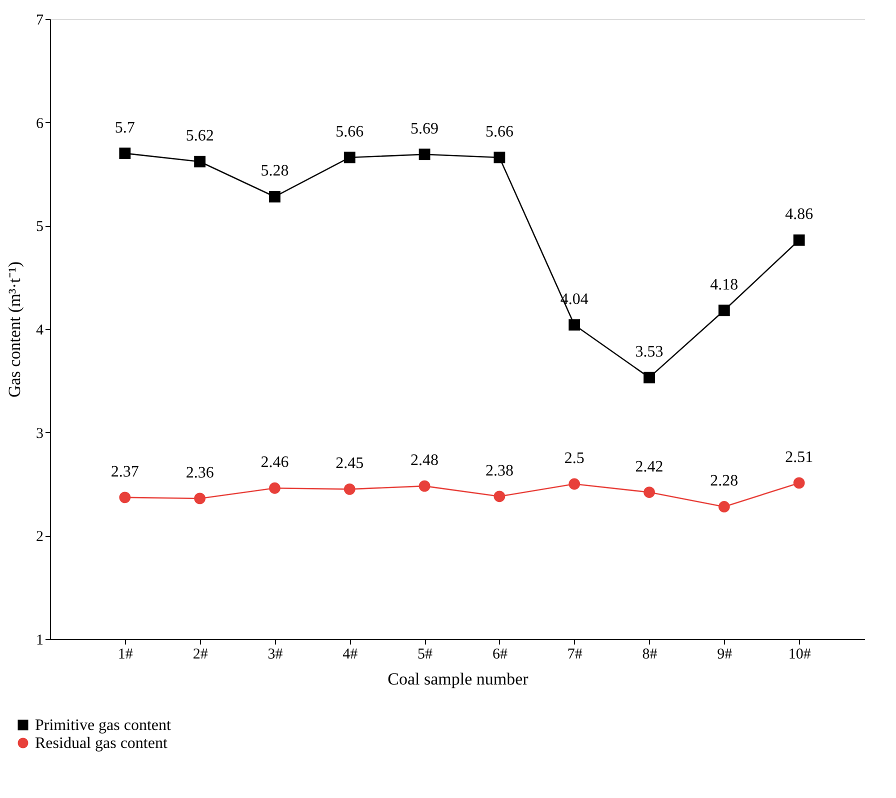  Describe the element at coordinates (799, 215) in the screenshot. I see `data-label: 4.86` at that location.